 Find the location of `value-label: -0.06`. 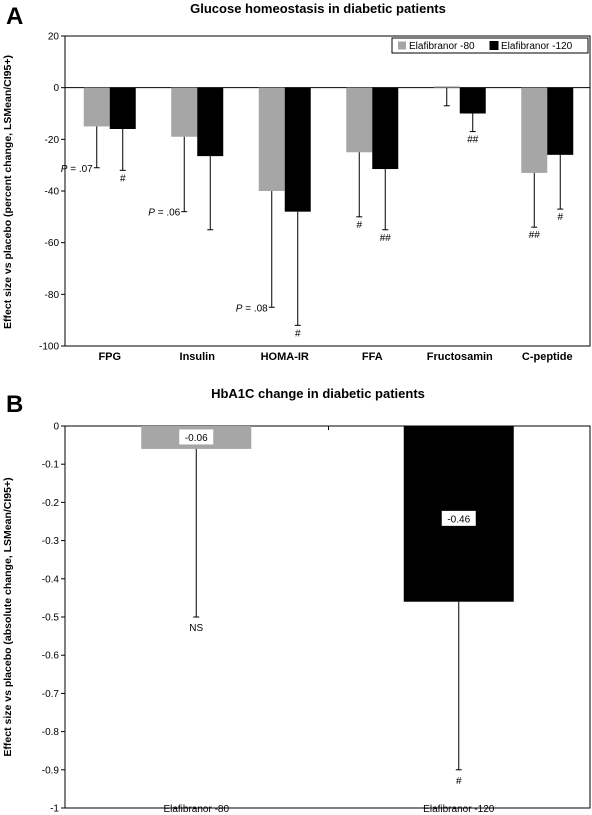

value-label: -0.06 is located at coordinates (196, 438).